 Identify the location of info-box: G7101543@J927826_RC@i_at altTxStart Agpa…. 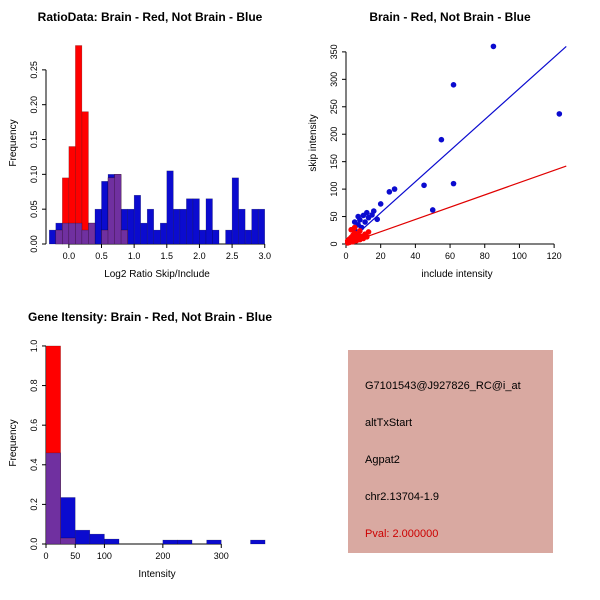
(450, 451).